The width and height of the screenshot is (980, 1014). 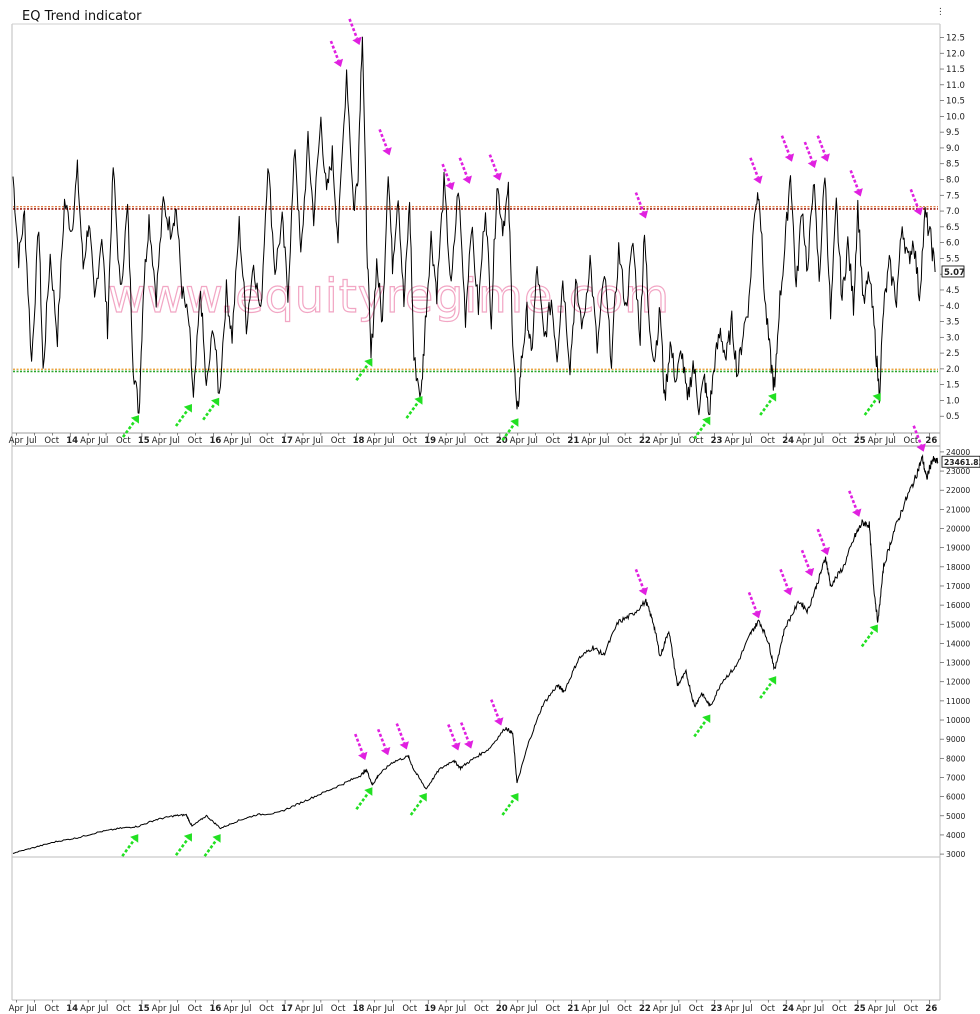 I want to click on index-y-tick-label: 20000, so click(x=958, y=529).